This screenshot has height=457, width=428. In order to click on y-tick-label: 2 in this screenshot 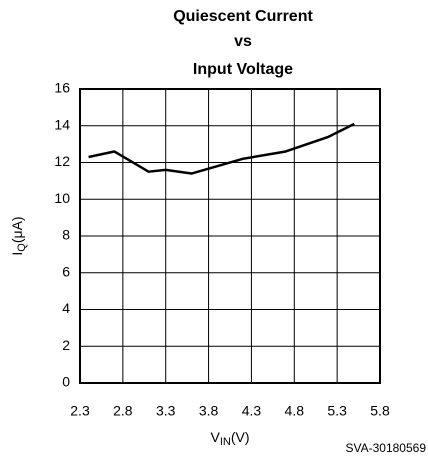, I will do `click(66, 345)`.